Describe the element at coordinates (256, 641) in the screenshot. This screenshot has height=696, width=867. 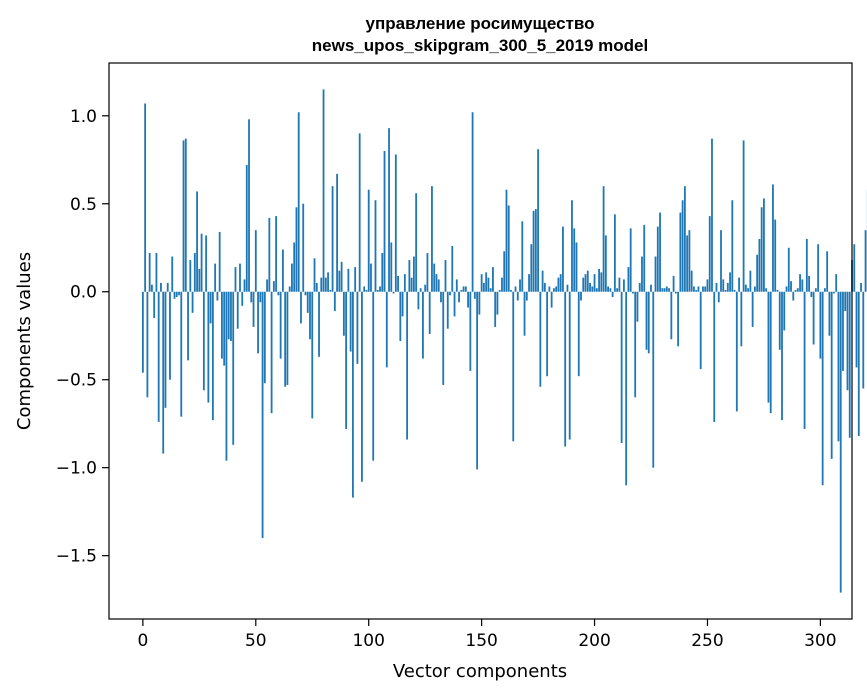
I see `x-tick-label: 50` at that location.